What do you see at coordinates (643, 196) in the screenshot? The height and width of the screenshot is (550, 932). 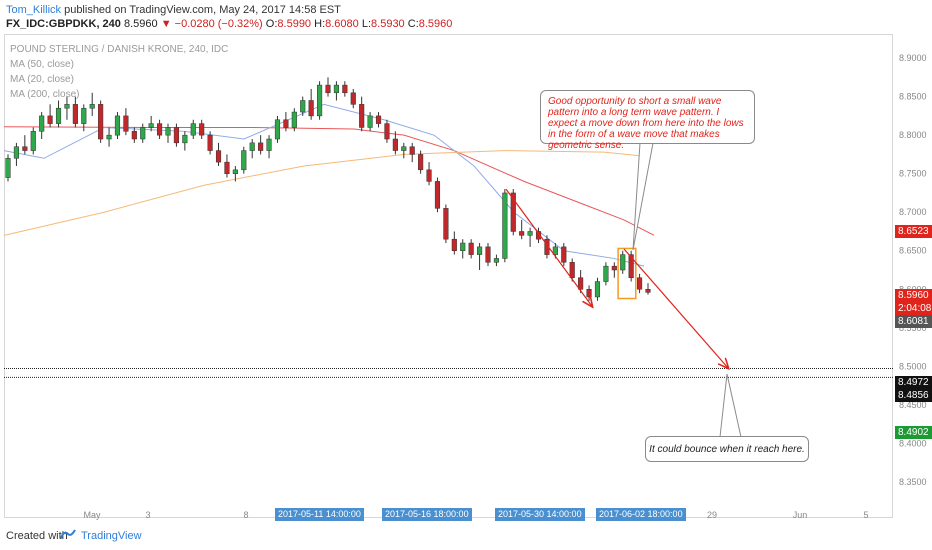 I see `callout-pointer-top` at bounding box center [643, 196].